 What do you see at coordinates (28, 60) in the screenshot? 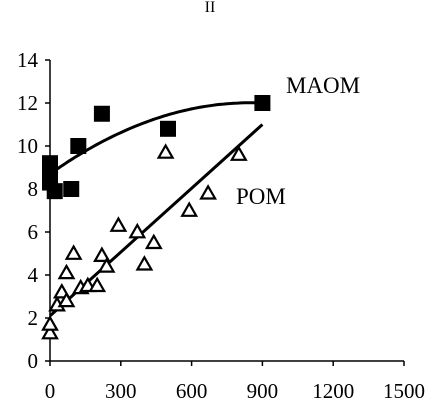
I see `y-tick-label: 14` at bounding box center [28, 60].